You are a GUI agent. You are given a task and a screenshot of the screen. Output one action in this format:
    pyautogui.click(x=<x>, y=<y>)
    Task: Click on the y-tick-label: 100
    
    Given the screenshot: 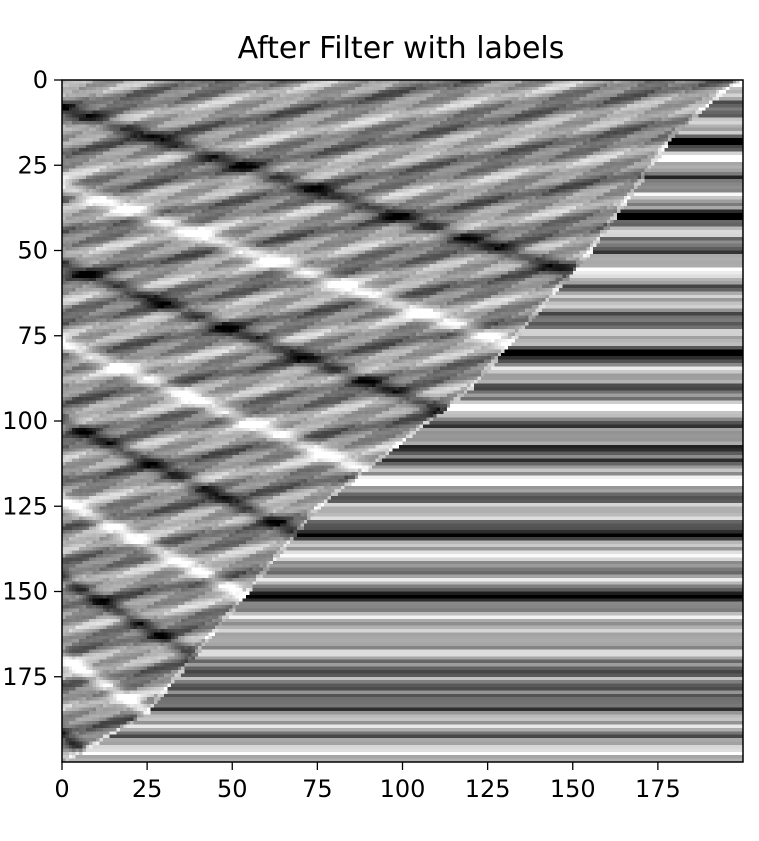 What is the action you would take?
    pyautogui.click(x=25, y=421)
    